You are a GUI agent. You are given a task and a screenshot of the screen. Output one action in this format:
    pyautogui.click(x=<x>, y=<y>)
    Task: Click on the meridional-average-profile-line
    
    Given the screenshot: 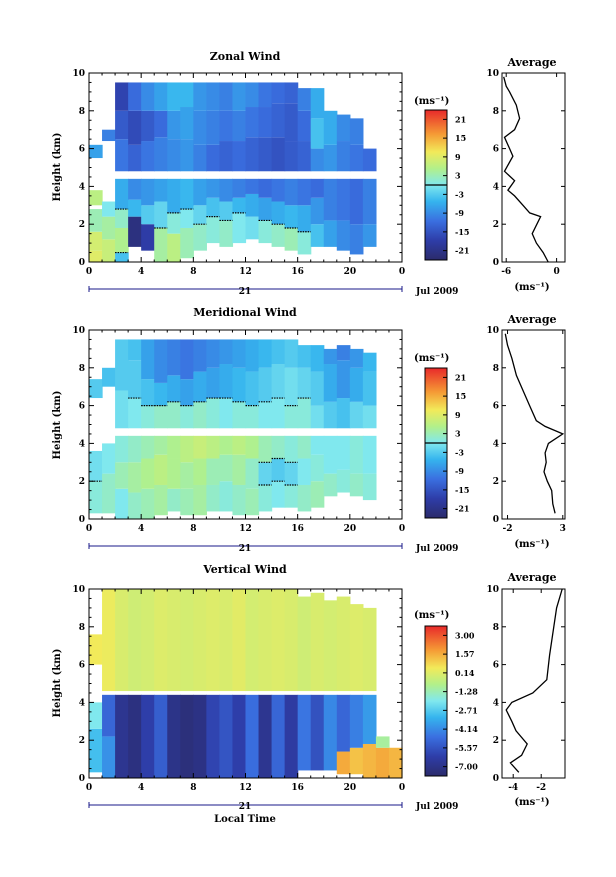 What is the action you would take?
    pyautogui.click(x=534, y=423)
    